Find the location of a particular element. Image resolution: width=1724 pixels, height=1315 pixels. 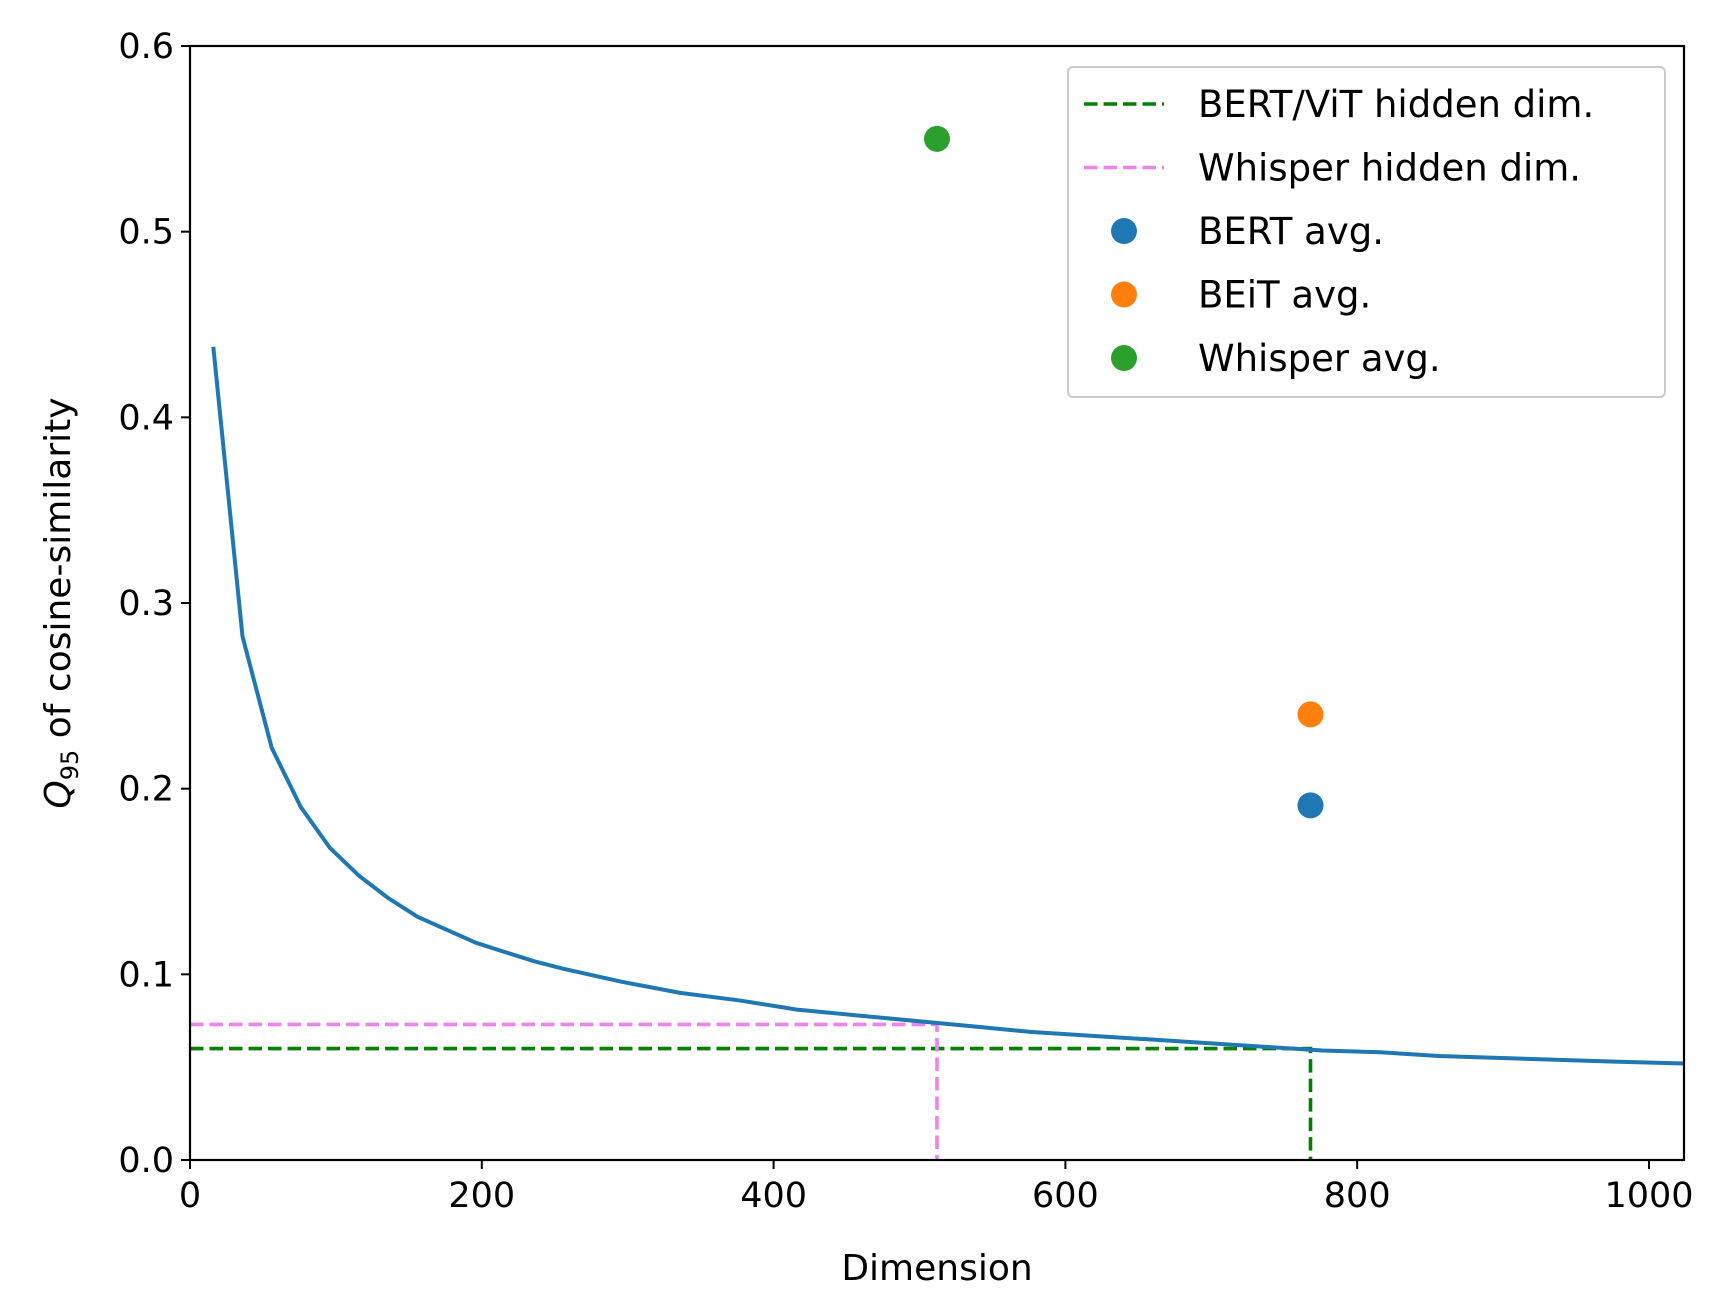

x-tick-label: 0 is located at coordinates (190, 1196).